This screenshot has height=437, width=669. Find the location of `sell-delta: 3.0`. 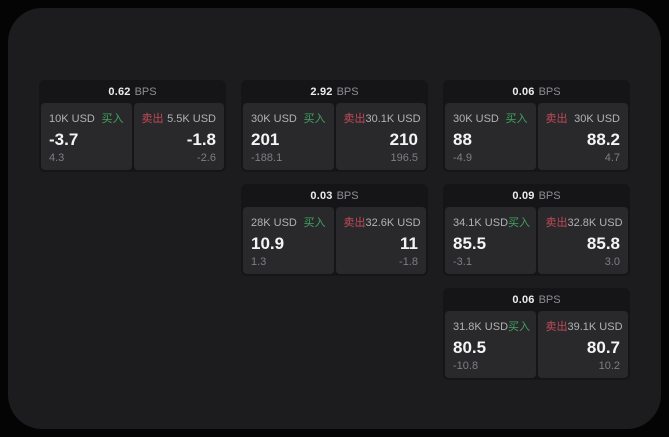

sell-delta: 3.0 is located at coordinates (612, 262).